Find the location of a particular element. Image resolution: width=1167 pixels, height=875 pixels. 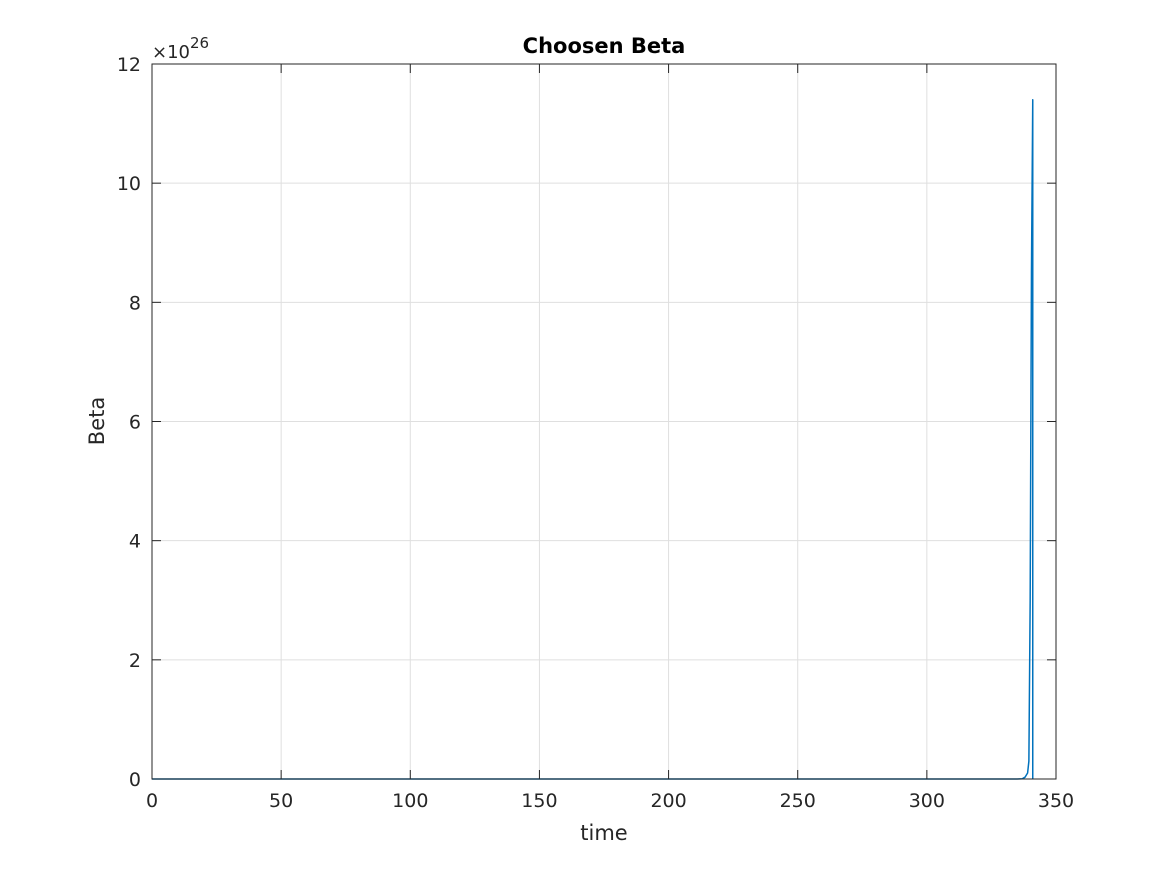

y-tick-label: 8 is located at coordinates (135, 303).